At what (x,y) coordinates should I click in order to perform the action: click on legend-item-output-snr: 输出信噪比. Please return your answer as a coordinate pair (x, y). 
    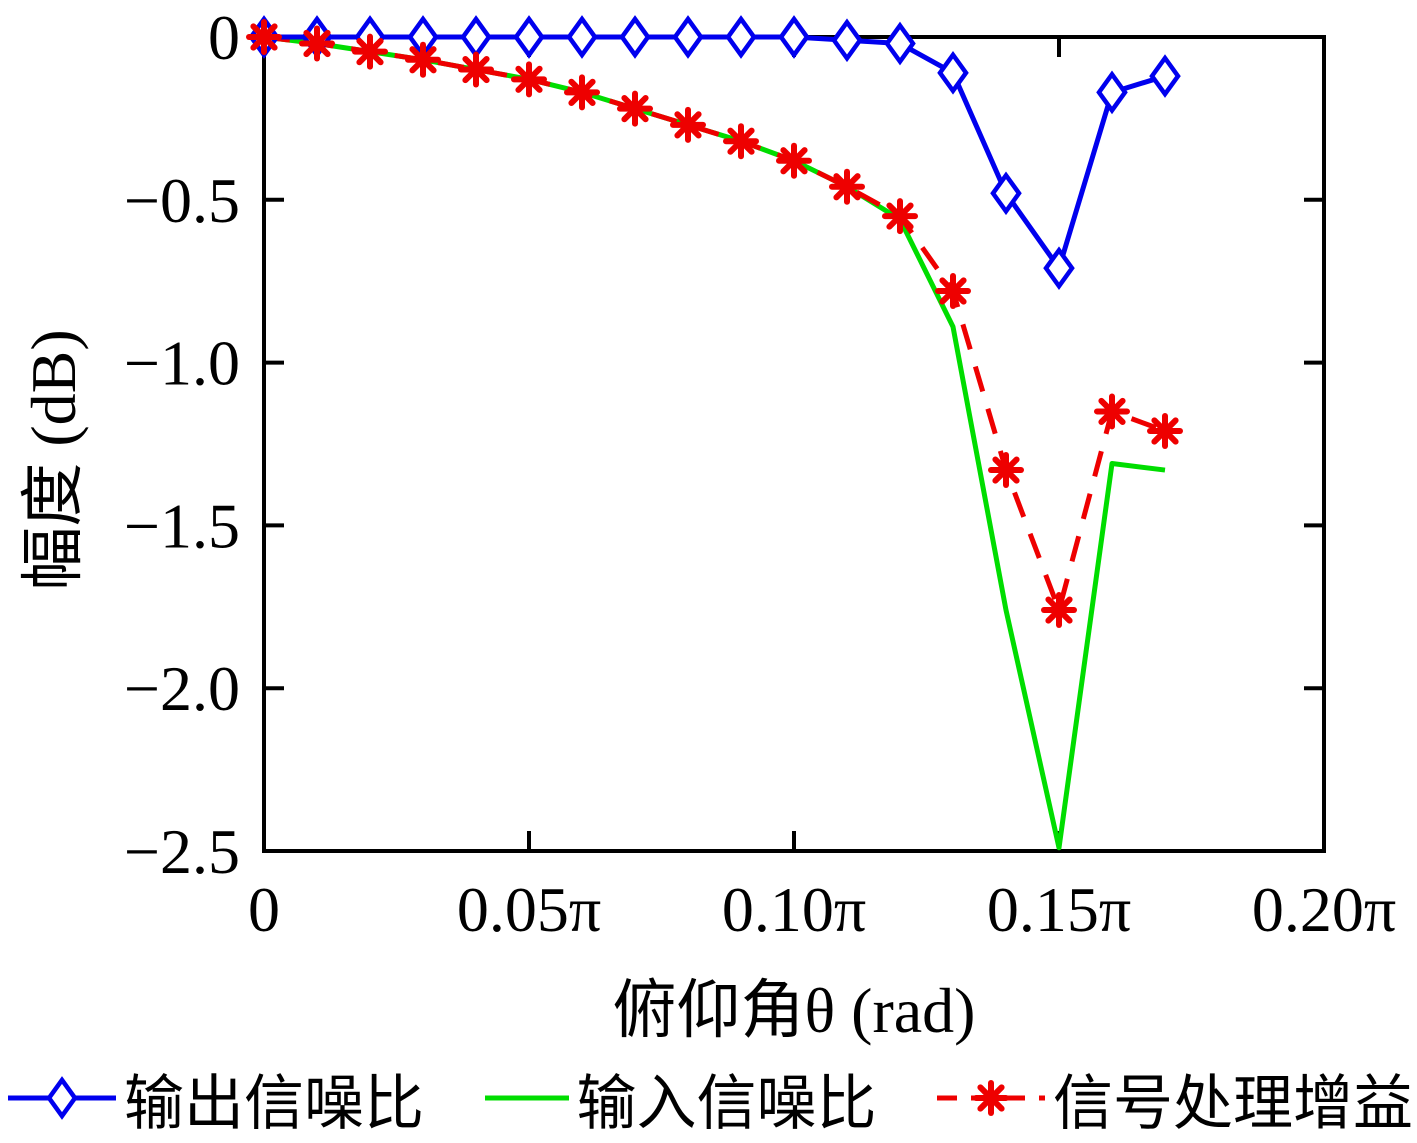
    Looking at the image, I should click on (214, 1098).